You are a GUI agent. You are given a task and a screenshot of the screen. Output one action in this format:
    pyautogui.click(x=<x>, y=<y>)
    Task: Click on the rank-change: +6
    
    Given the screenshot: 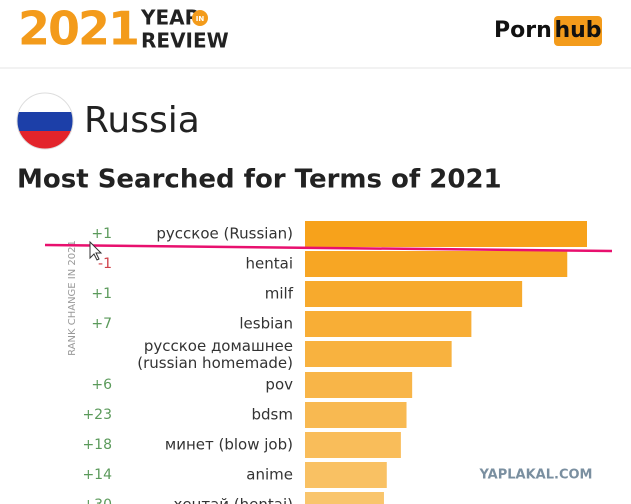 What is the action you would take?
    pyautogui.click(x=101, y=385)
    